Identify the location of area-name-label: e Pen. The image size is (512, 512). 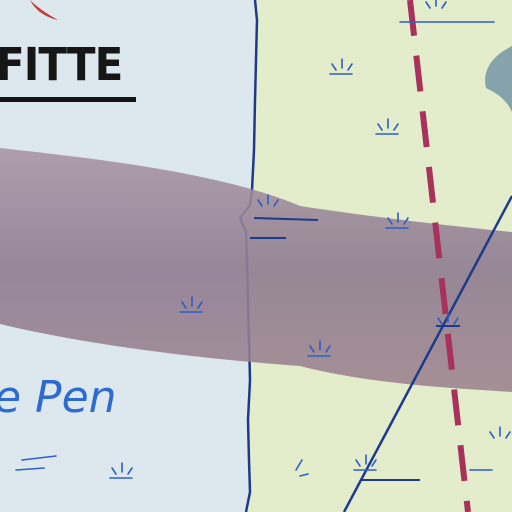
(58, 397).